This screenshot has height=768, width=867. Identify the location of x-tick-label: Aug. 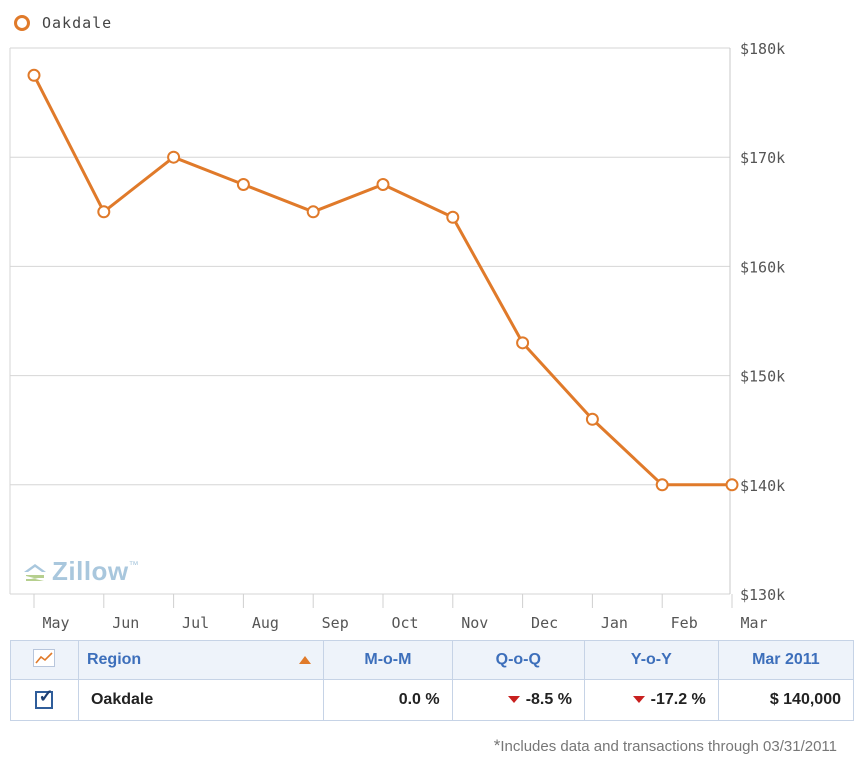
(265, 623).